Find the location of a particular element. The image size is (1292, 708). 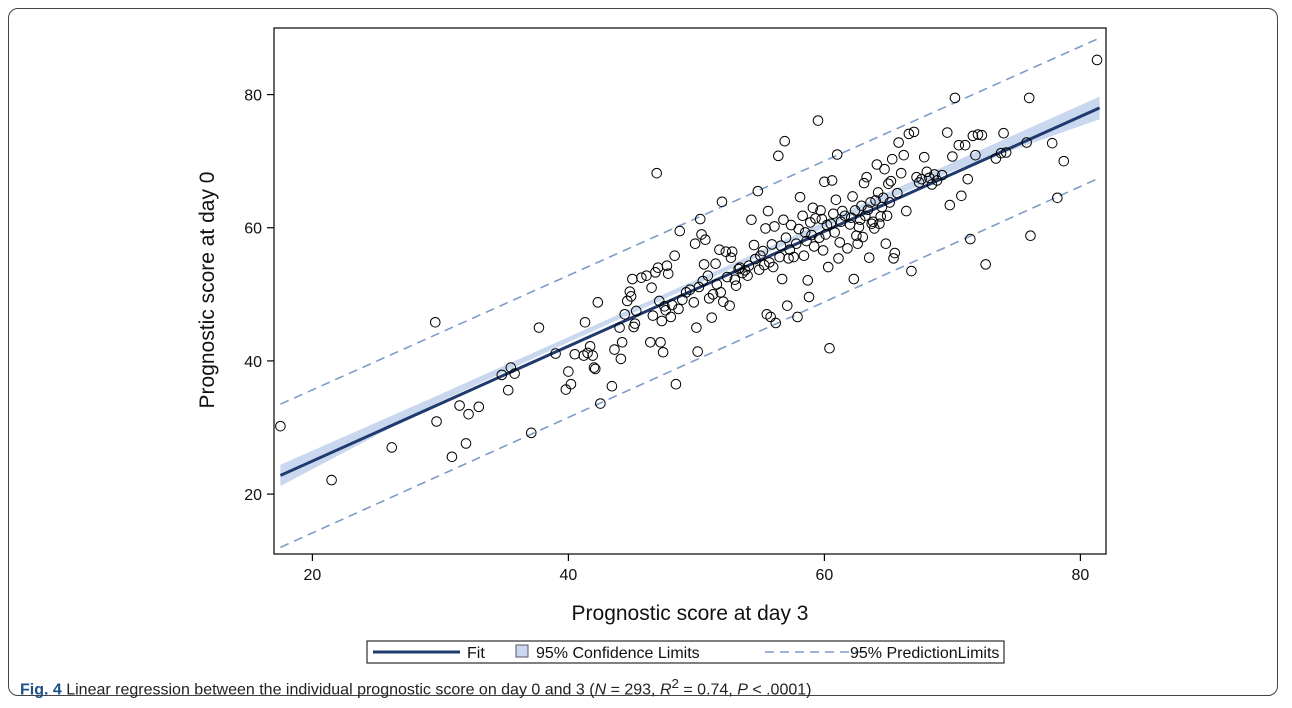

legend-confidence-label: 95% Confidence Limits is located at coordinates (618, 653).